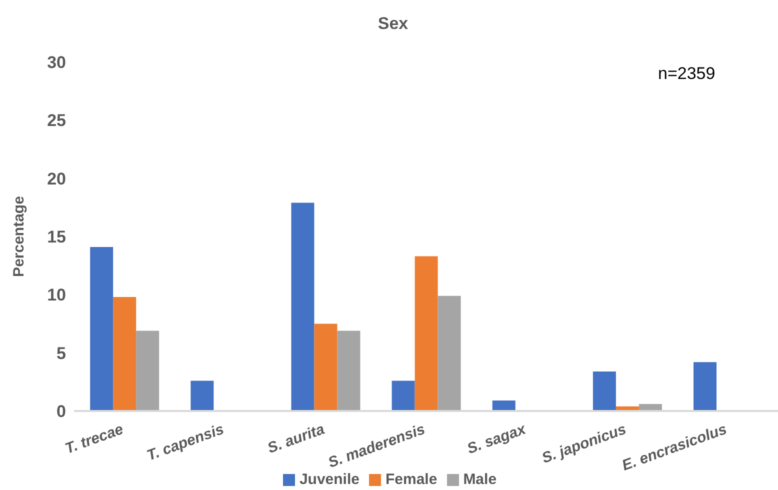  What do you see at coordinates (61, 353) in the screenshot?
I see `y-tick-label: 5` at bounding box center [61, 353].